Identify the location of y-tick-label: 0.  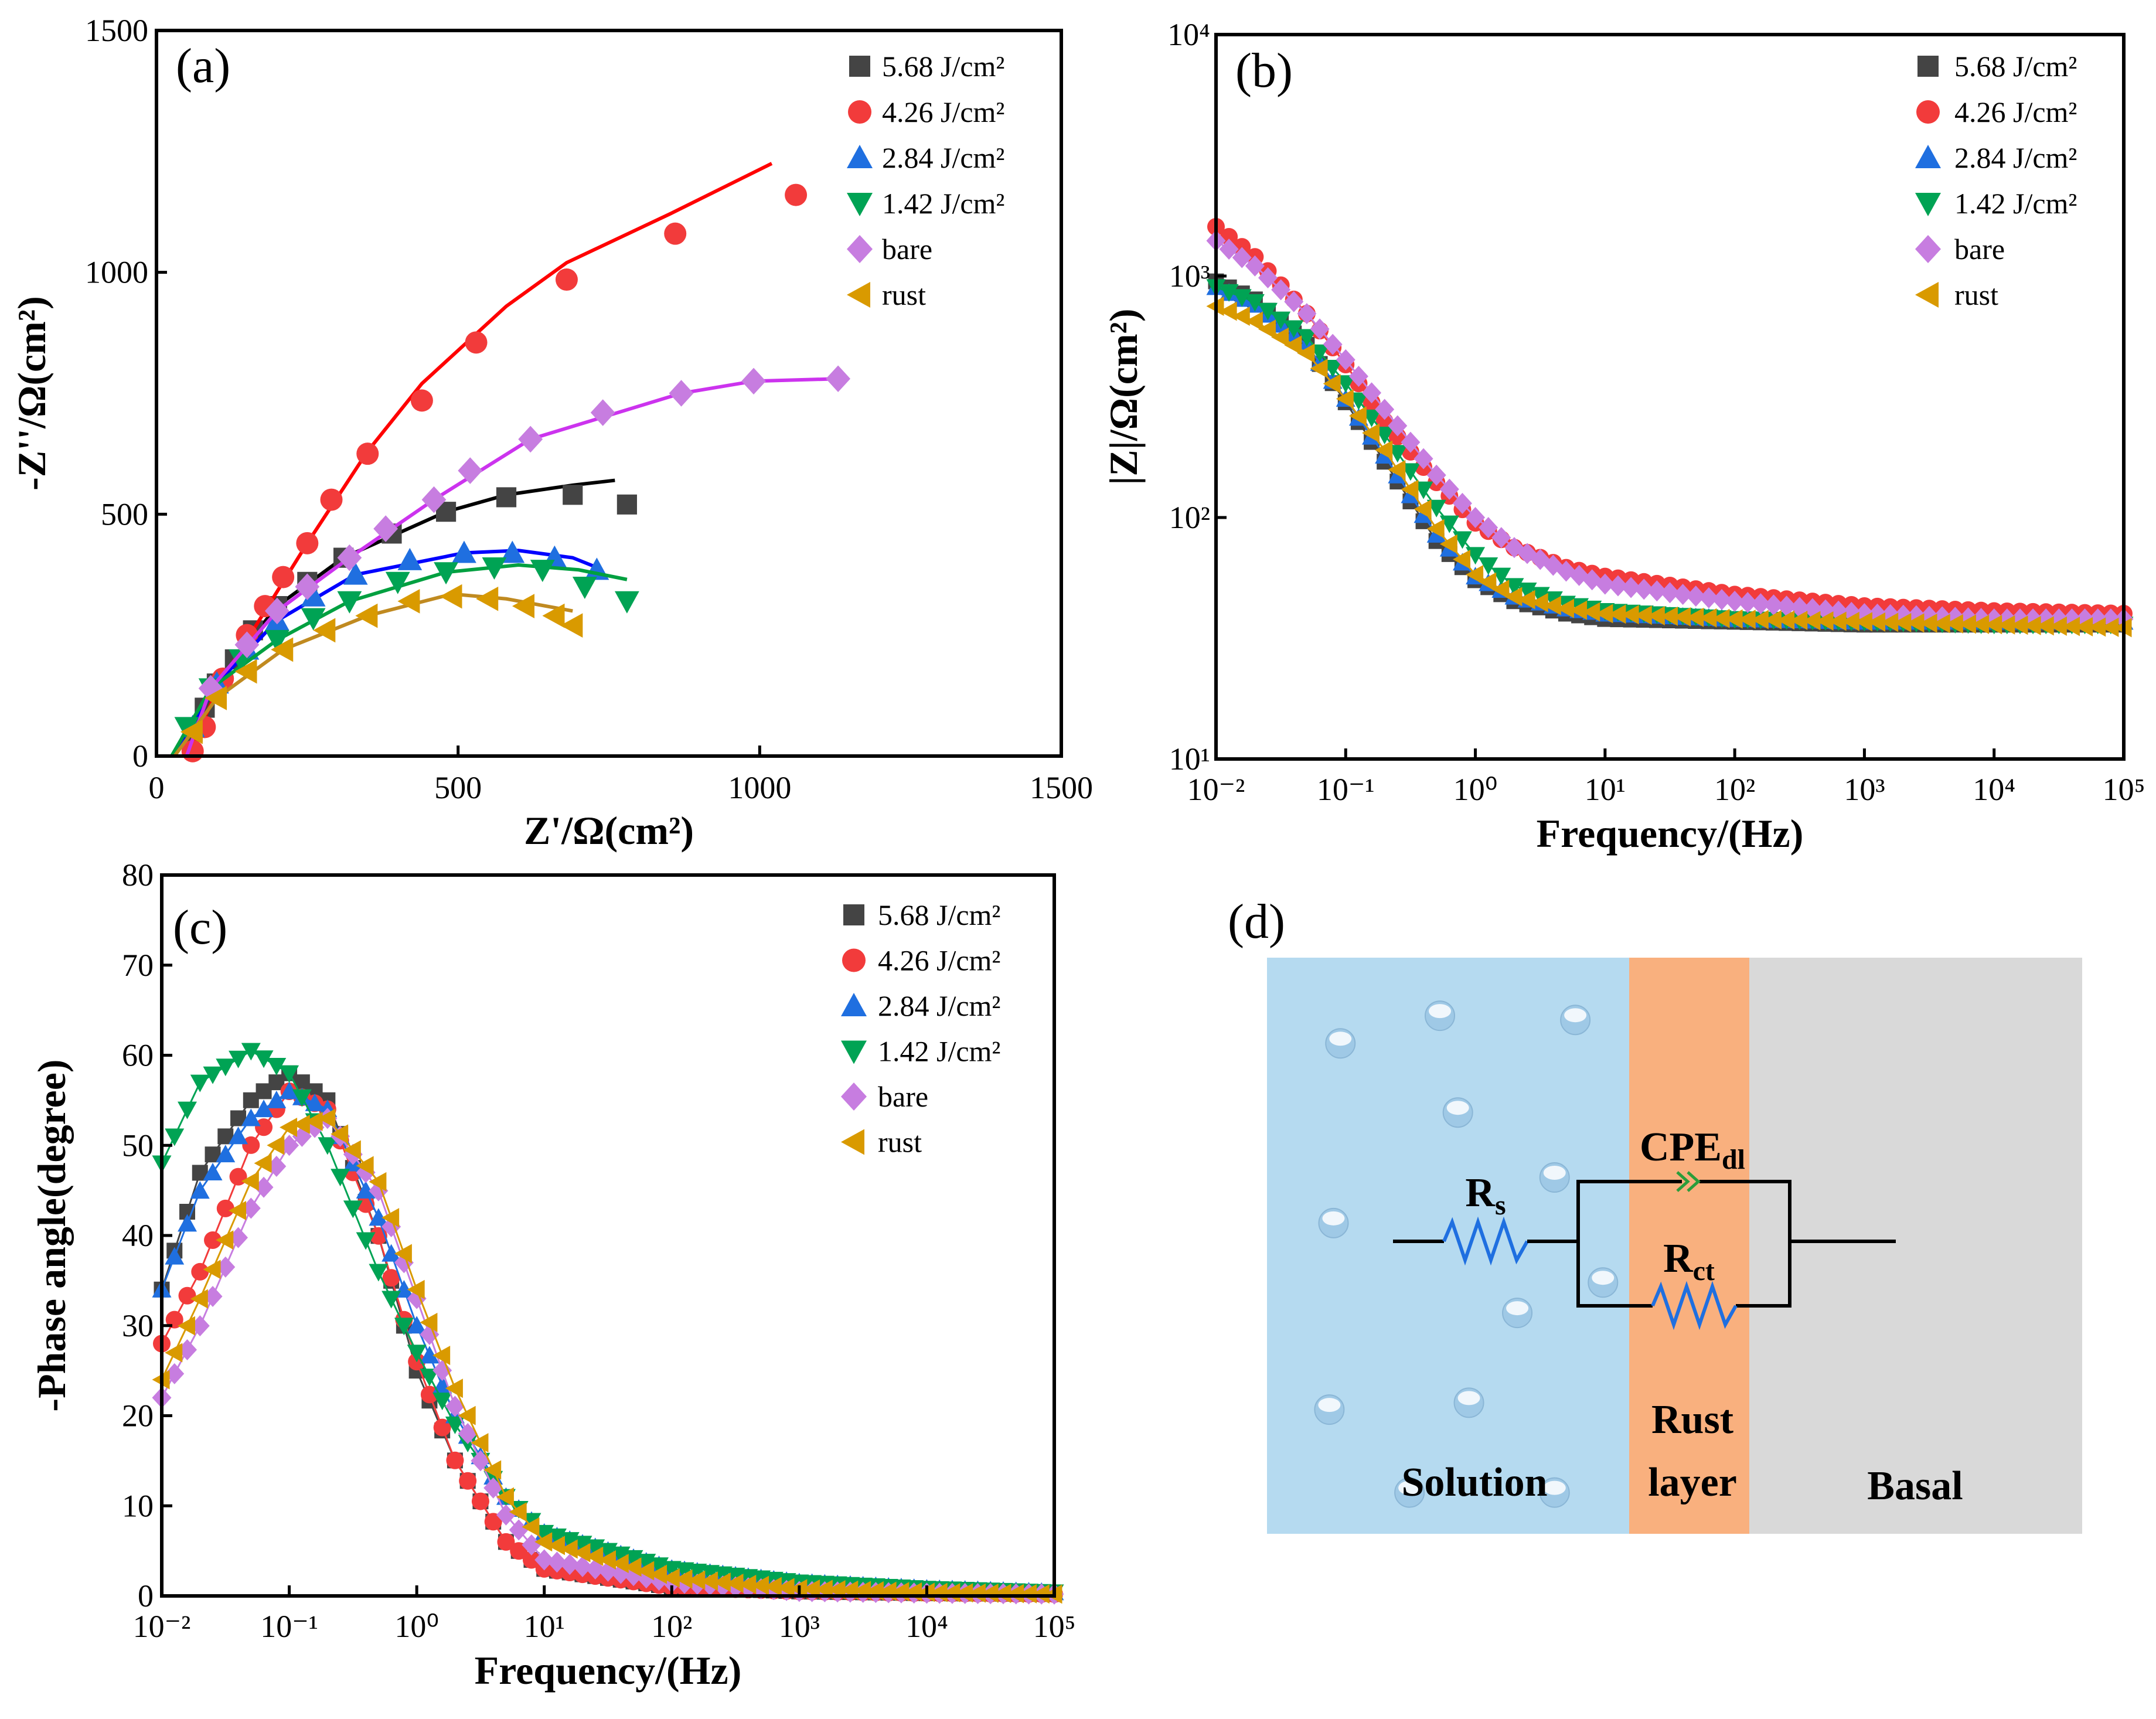
(140, 756).